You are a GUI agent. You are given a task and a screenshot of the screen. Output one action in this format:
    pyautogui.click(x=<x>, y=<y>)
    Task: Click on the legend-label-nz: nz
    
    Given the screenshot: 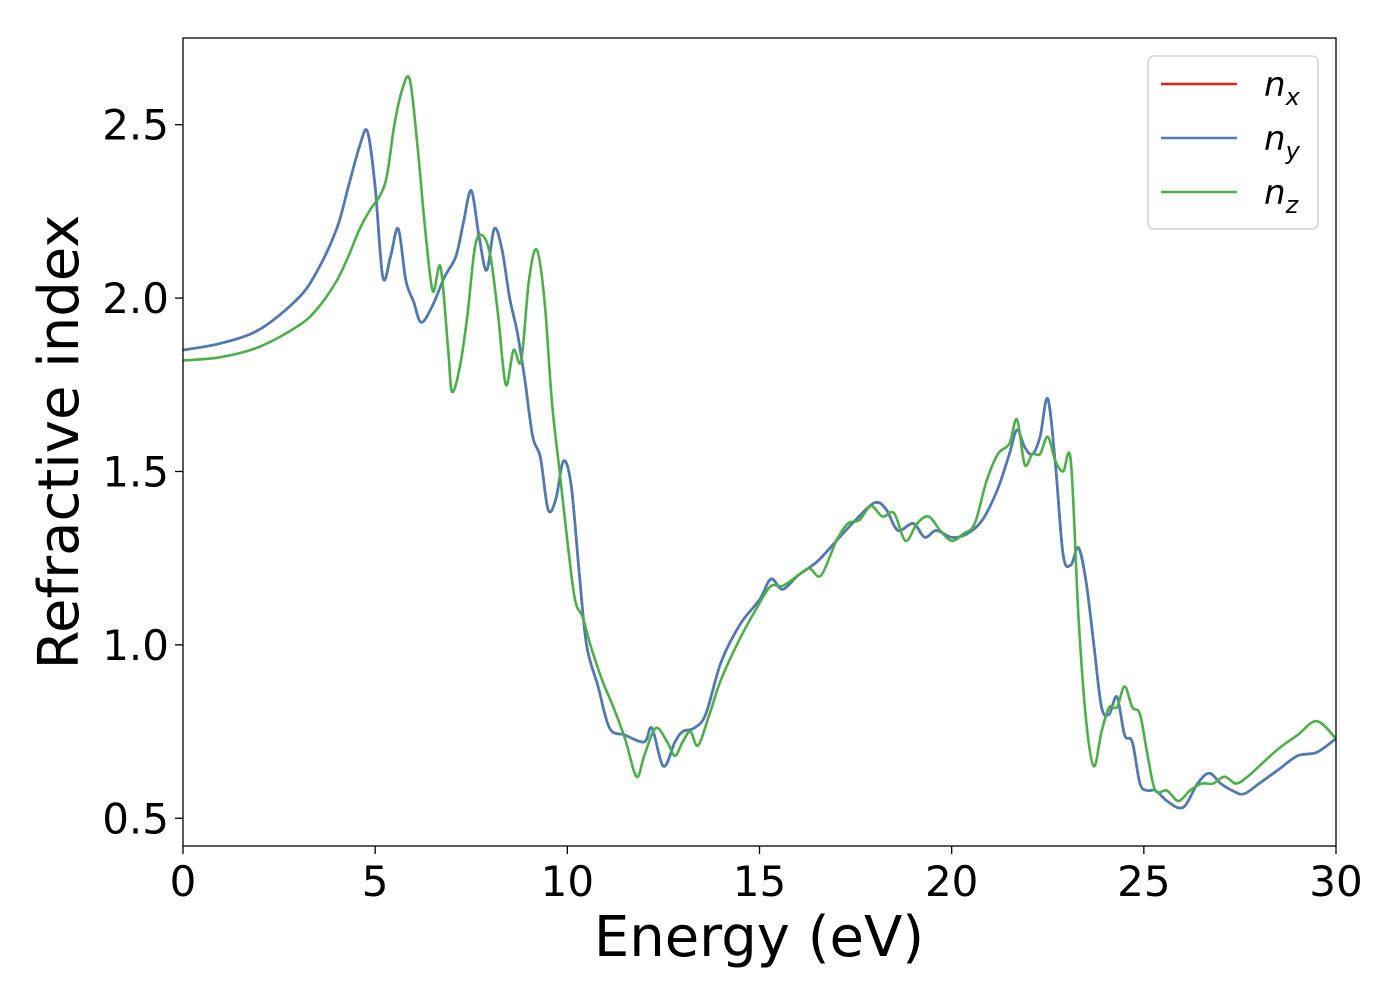 What is the action you would take?
    pyautogui.click(x=1282, y=196)
    